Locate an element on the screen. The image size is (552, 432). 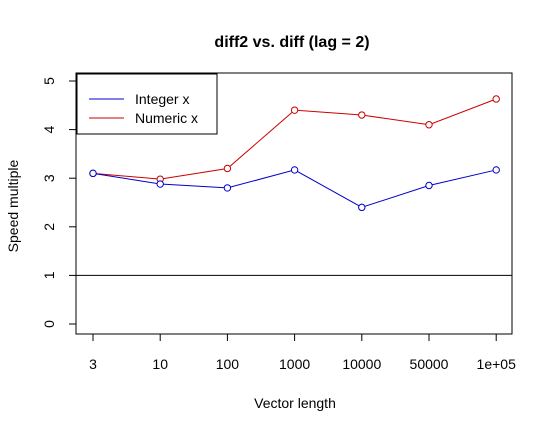
x-axis: 3 10 100 1000 10000 50000 1e+05 is located at coordinates (303, 352).